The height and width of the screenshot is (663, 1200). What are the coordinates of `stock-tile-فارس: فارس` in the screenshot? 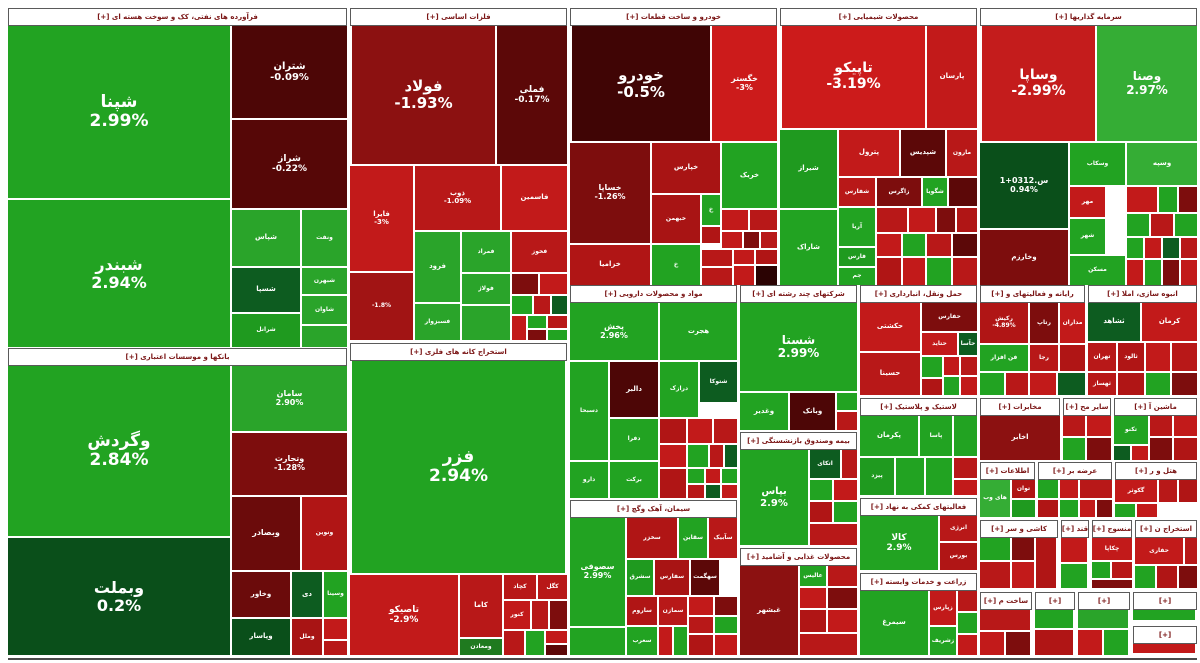 It's located at (857, 257).